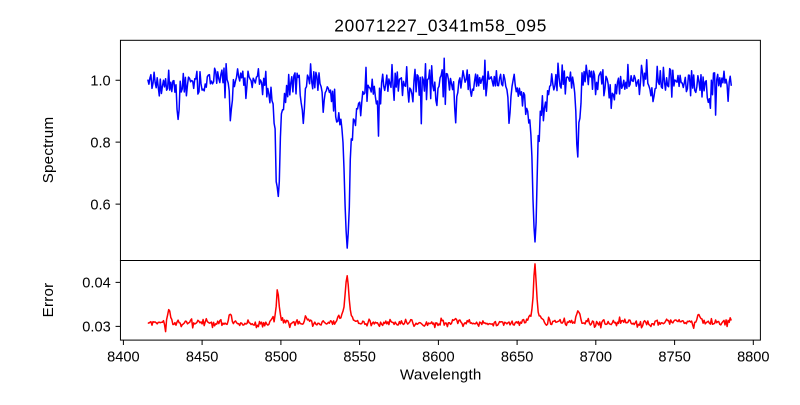 This screenshot has height=405, width=800. Describe the element at coordinates (753, 357) in the screenshot. I see `svg-text: 8800` at that location.